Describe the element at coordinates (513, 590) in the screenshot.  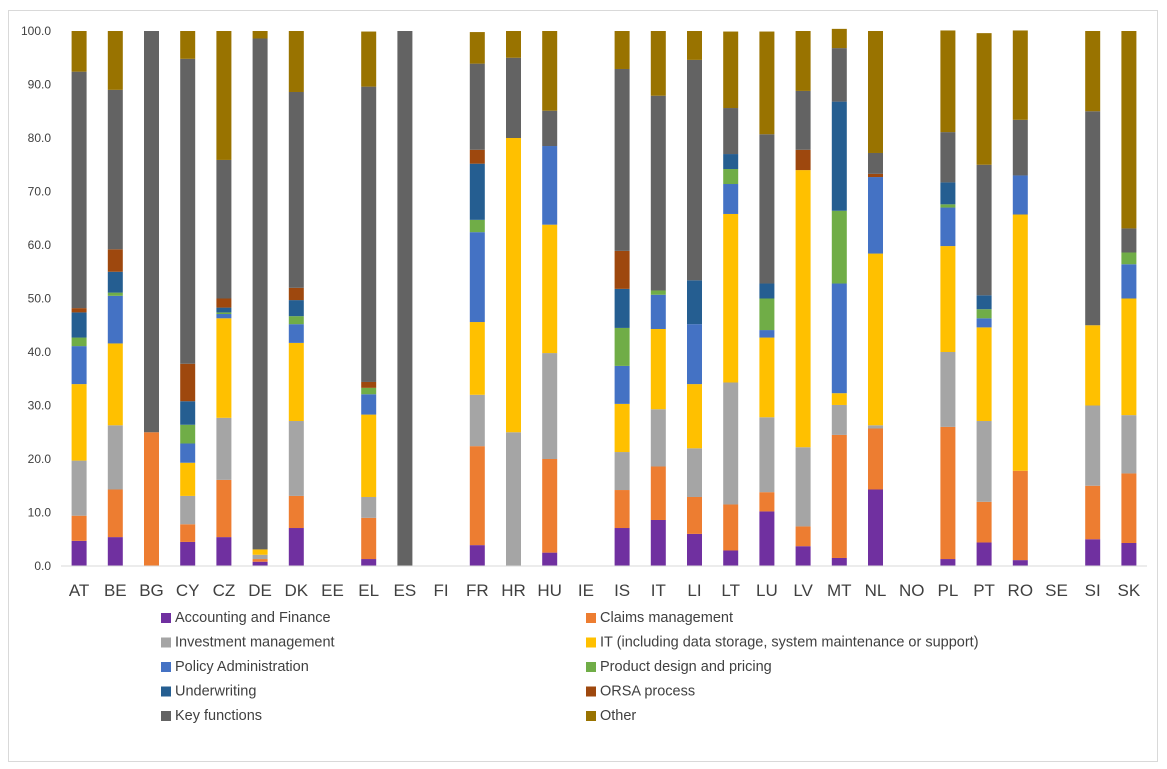
I see `x-tick-label: HR` at that location.